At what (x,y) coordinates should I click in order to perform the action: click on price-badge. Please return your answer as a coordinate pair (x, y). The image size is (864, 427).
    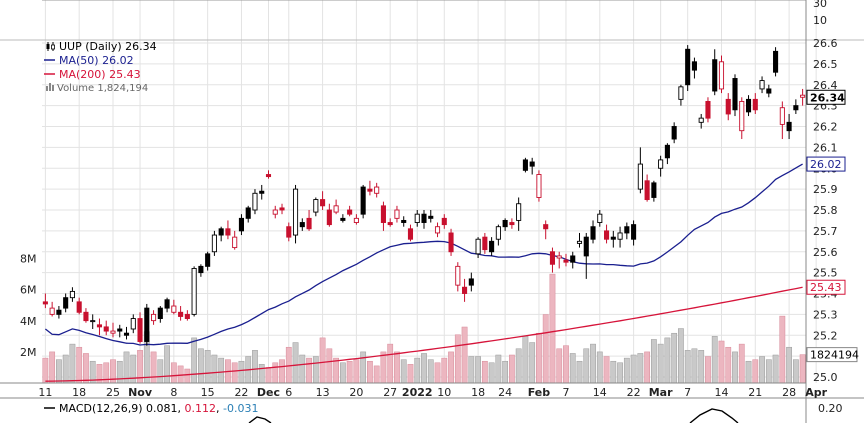
    Looking at the image, I should click on (826, 164).